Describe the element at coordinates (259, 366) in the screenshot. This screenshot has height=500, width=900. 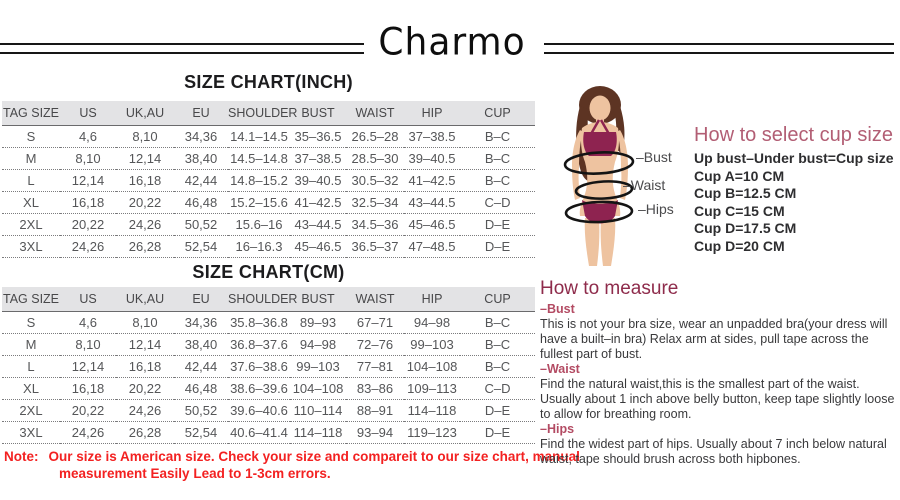
I see `size-cell: 37.6–38.6` at that location.